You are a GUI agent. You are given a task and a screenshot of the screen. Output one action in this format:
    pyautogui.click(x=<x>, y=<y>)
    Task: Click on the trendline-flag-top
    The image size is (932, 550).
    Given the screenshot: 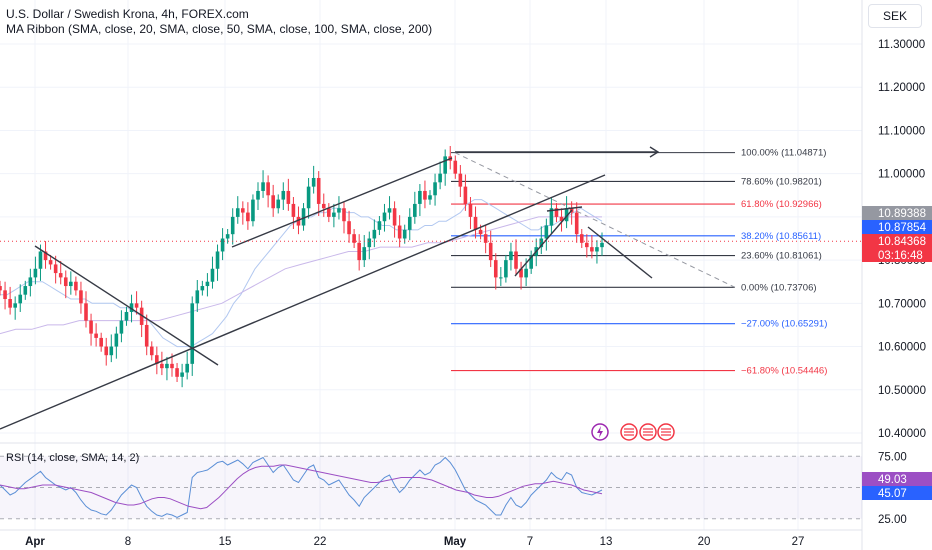 What is the action you would take?
    pyautogui.click(x=564, y=209)
    